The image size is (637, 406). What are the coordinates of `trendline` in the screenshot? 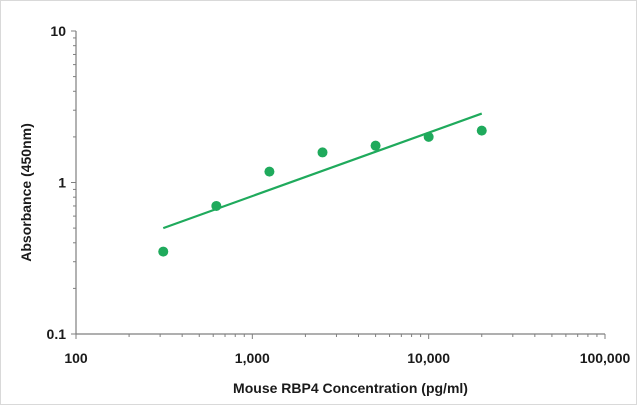 It's located at (322, 171).